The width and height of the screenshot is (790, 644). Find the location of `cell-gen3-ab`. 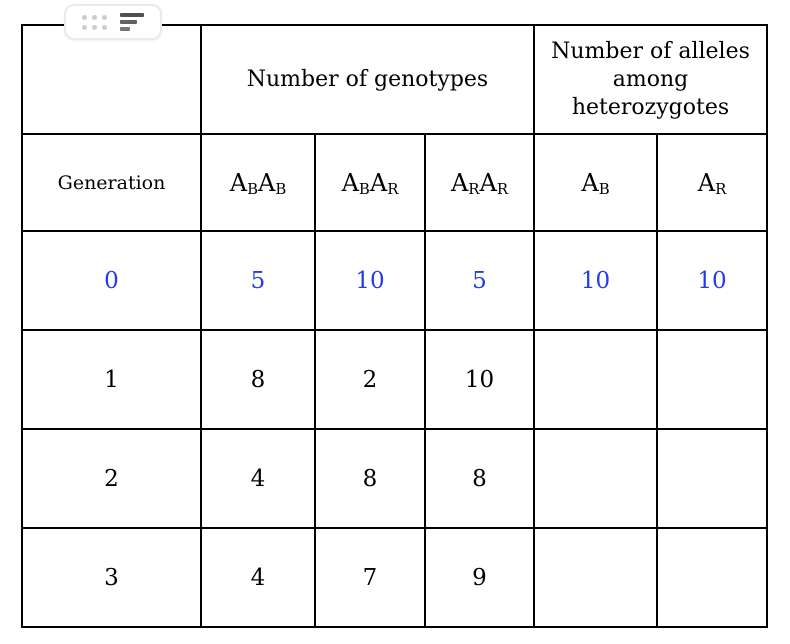

cell-gen3-ab is located at coordinates (595, 577).